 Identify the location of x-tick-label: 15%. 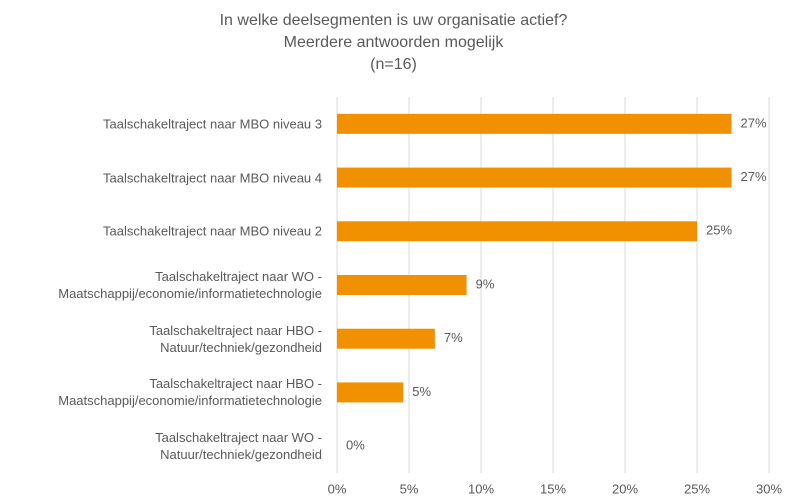
(553, 488).